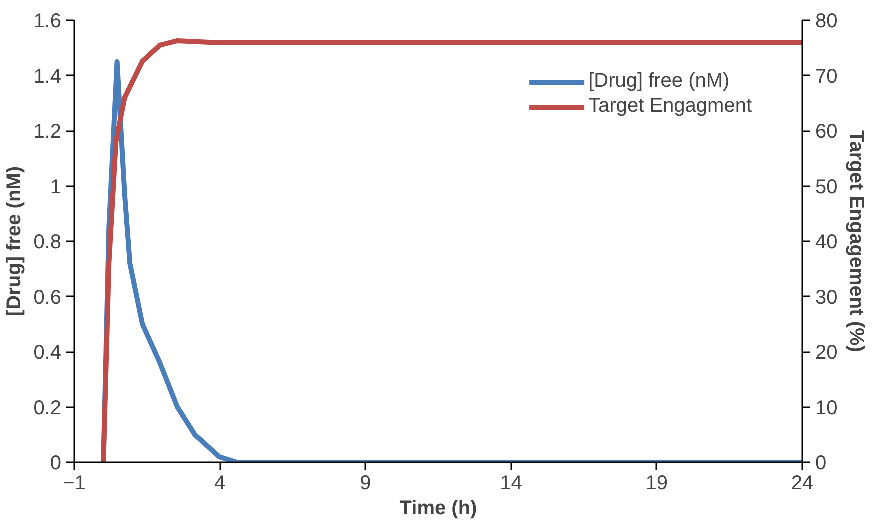 This screenshot has width=877, height=527. What do you see at coordinates (802, 483) in the screenshot?
I see `x-tick-label: 24` at bounding box center [802, 483].